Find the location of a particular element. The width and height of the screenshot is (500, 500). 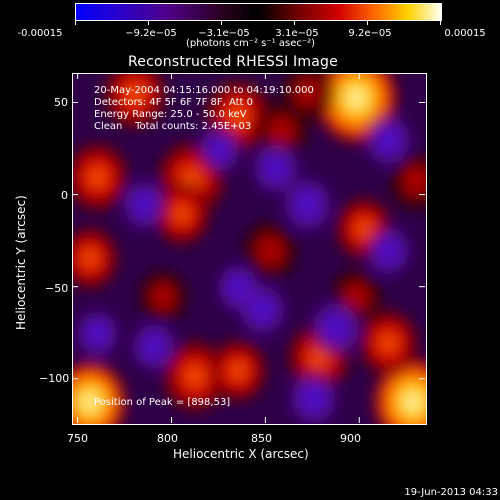

x-axis-label: Heliocentric X (arcsec) is located at coordinates (241, 454).